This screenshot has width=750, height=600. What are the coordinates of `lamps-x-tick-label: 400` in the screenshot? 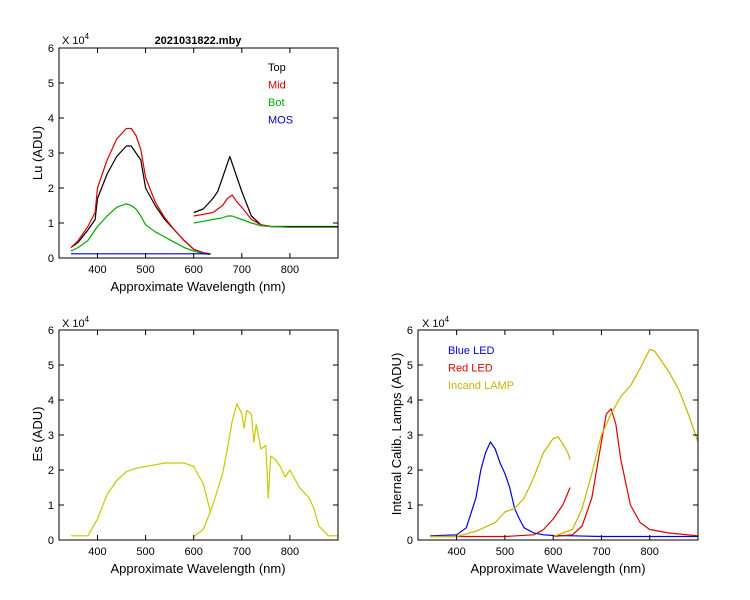 It's located at (456, 552).